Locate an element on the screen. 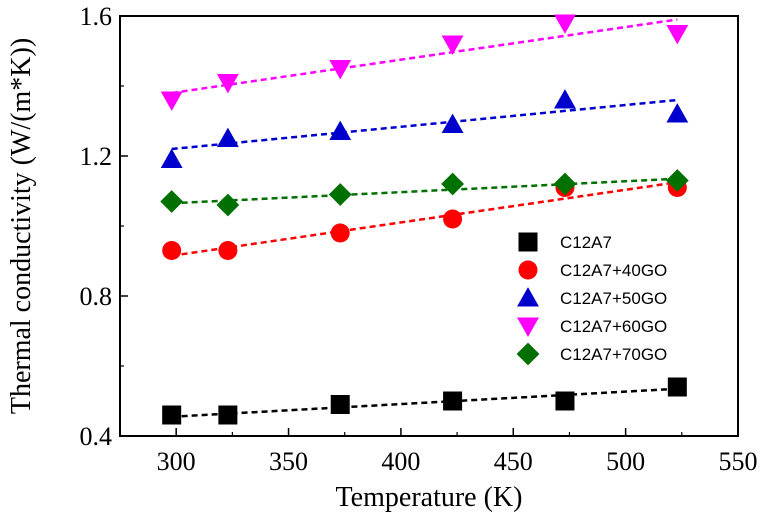 The image size is (762, 521). y-axis-title: Thermal conductivity (W/(m*K)) is located at coordinates (21, 226).